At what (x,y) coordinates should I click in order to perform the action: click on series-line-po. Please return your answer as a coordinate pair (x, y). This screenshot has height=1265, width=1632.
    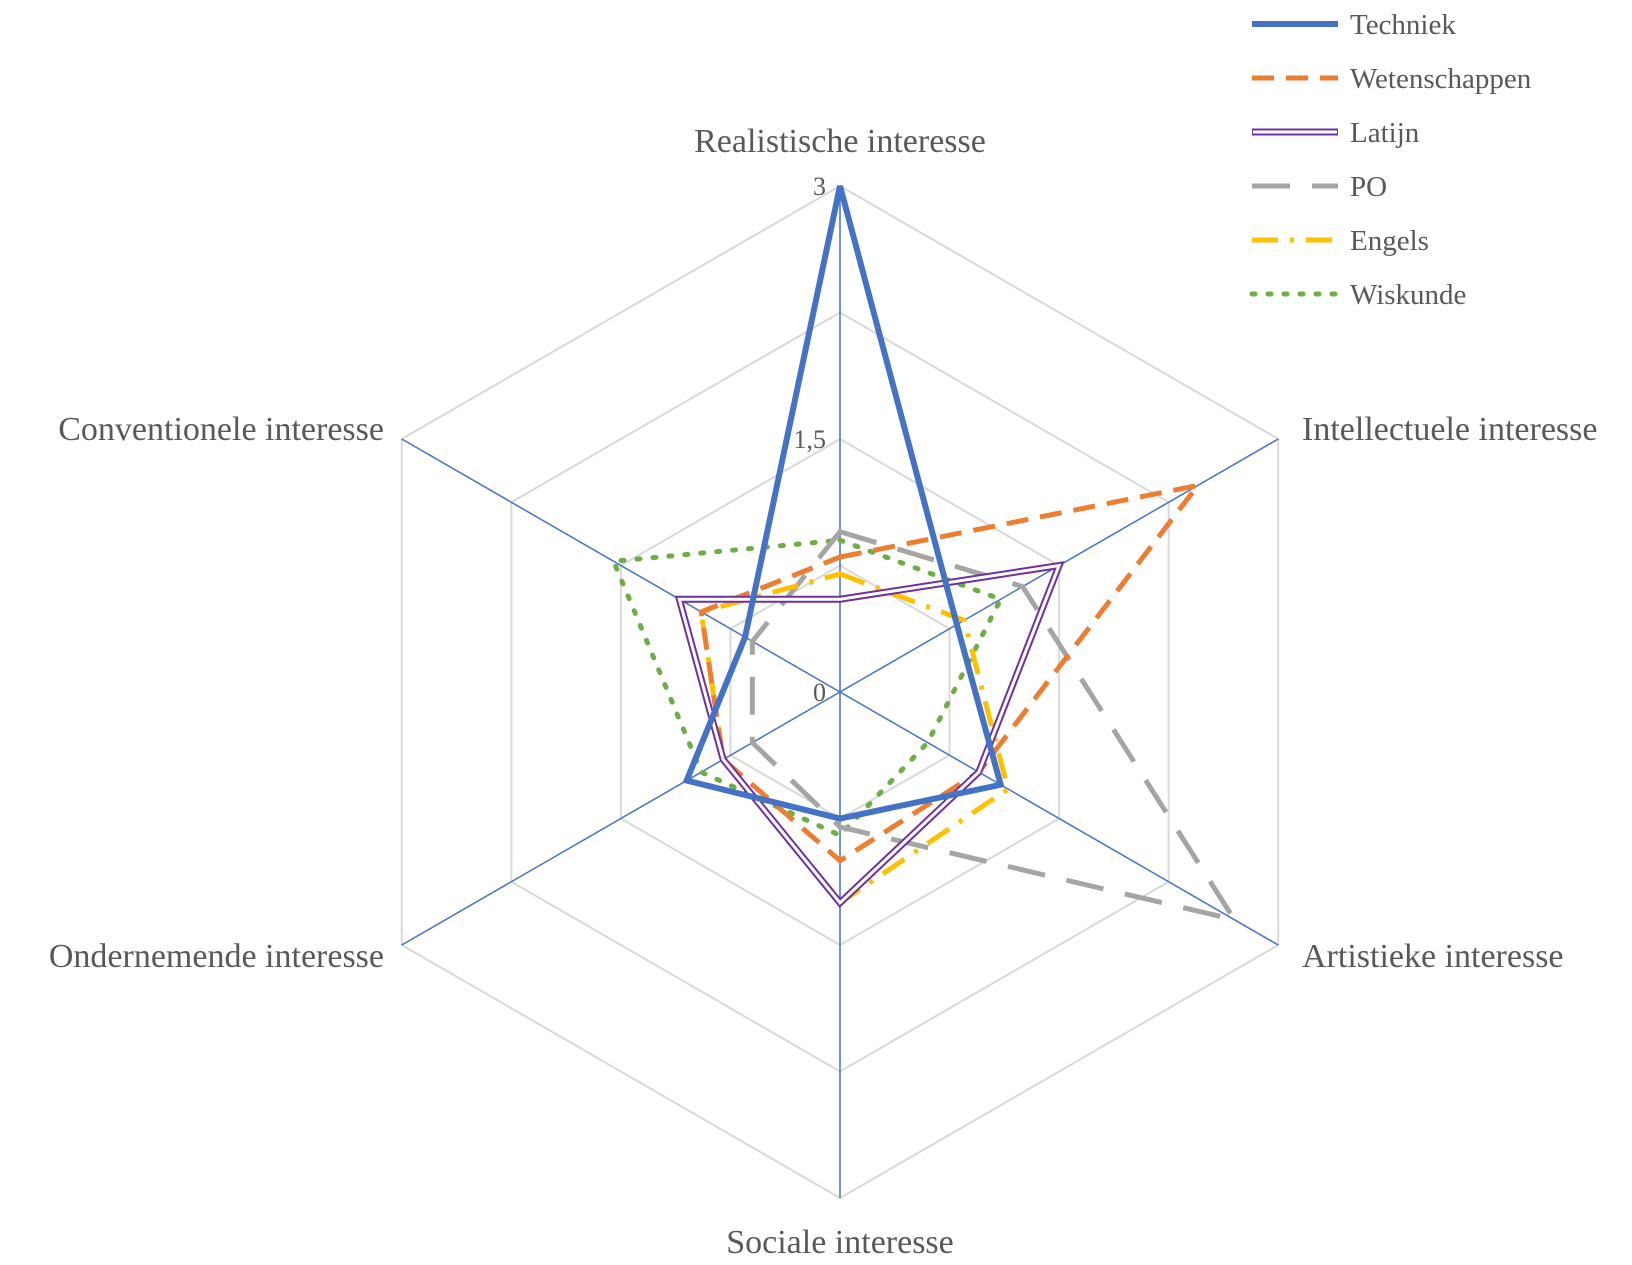
    Looking at the image, I should click on (994, 726).